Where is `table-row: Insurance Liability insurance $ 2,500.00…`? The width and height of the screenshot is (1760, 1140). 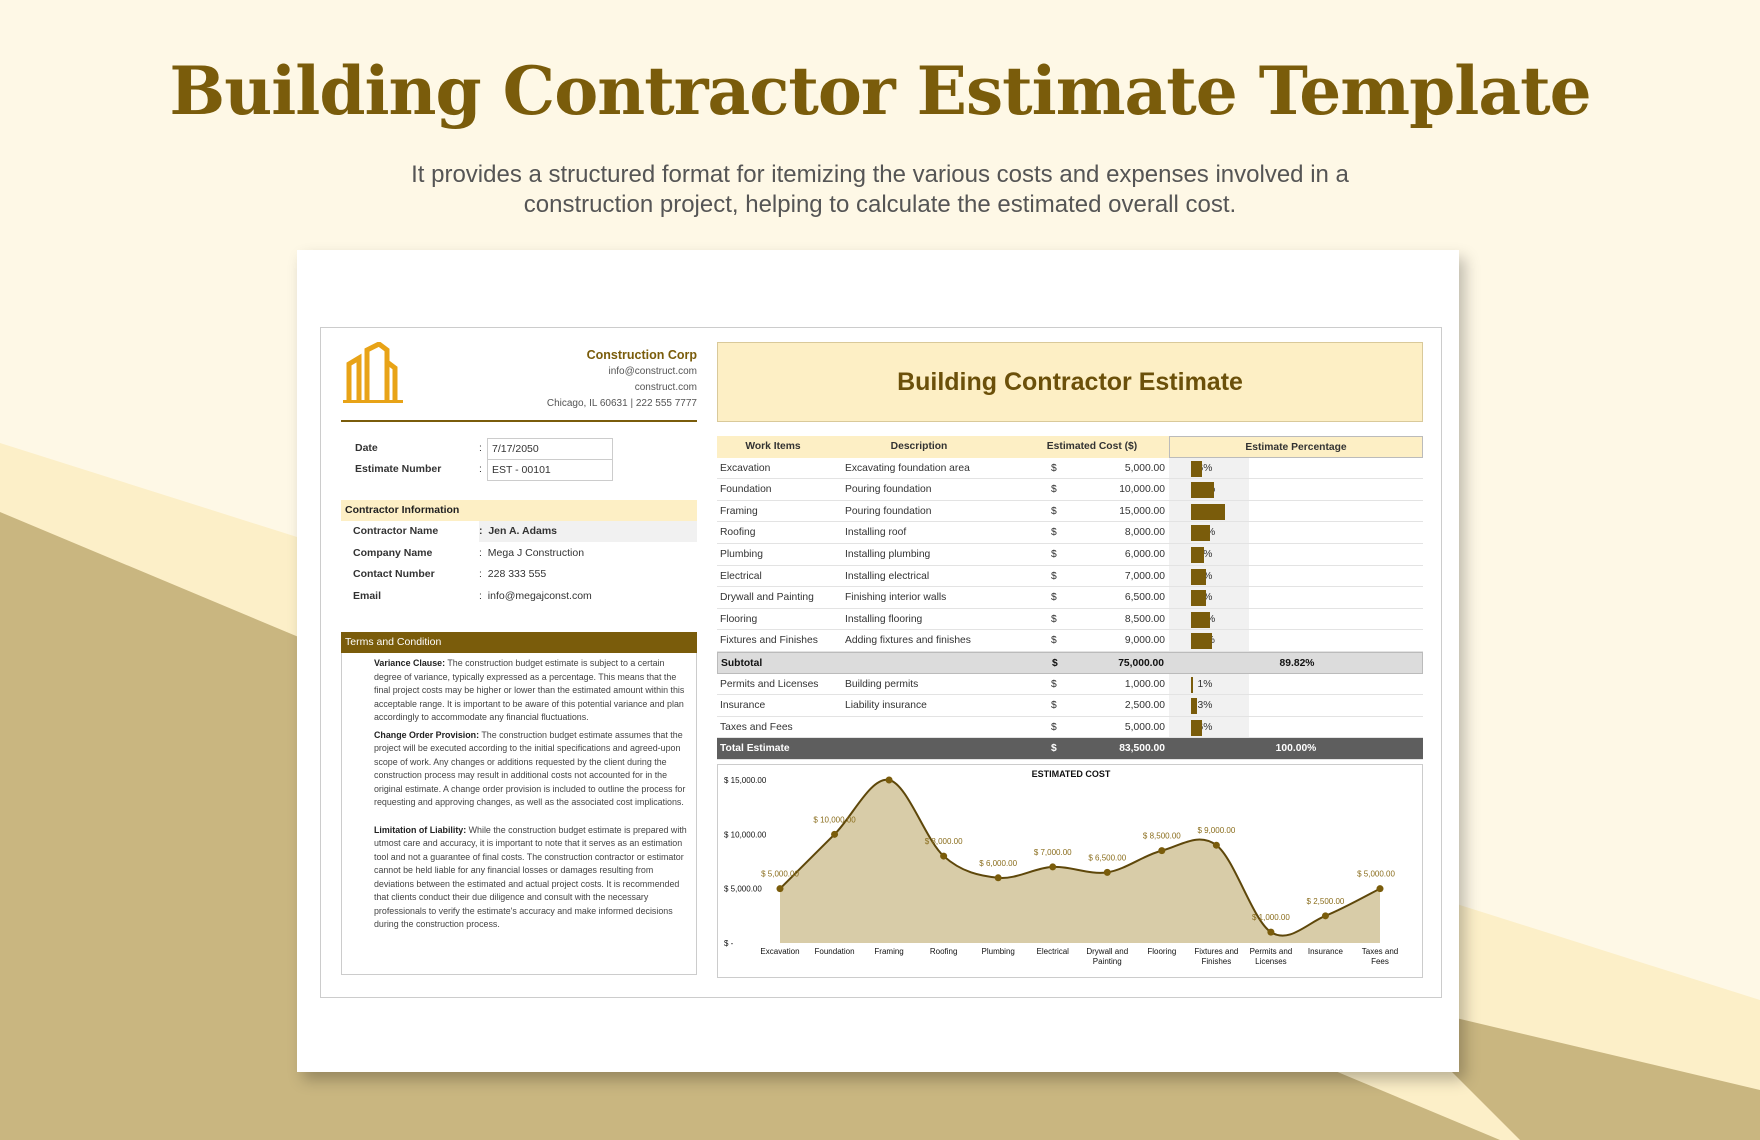
table-row: Insurance Liability insurance $ 2,500.00… is located at coordinates (1070, 706).